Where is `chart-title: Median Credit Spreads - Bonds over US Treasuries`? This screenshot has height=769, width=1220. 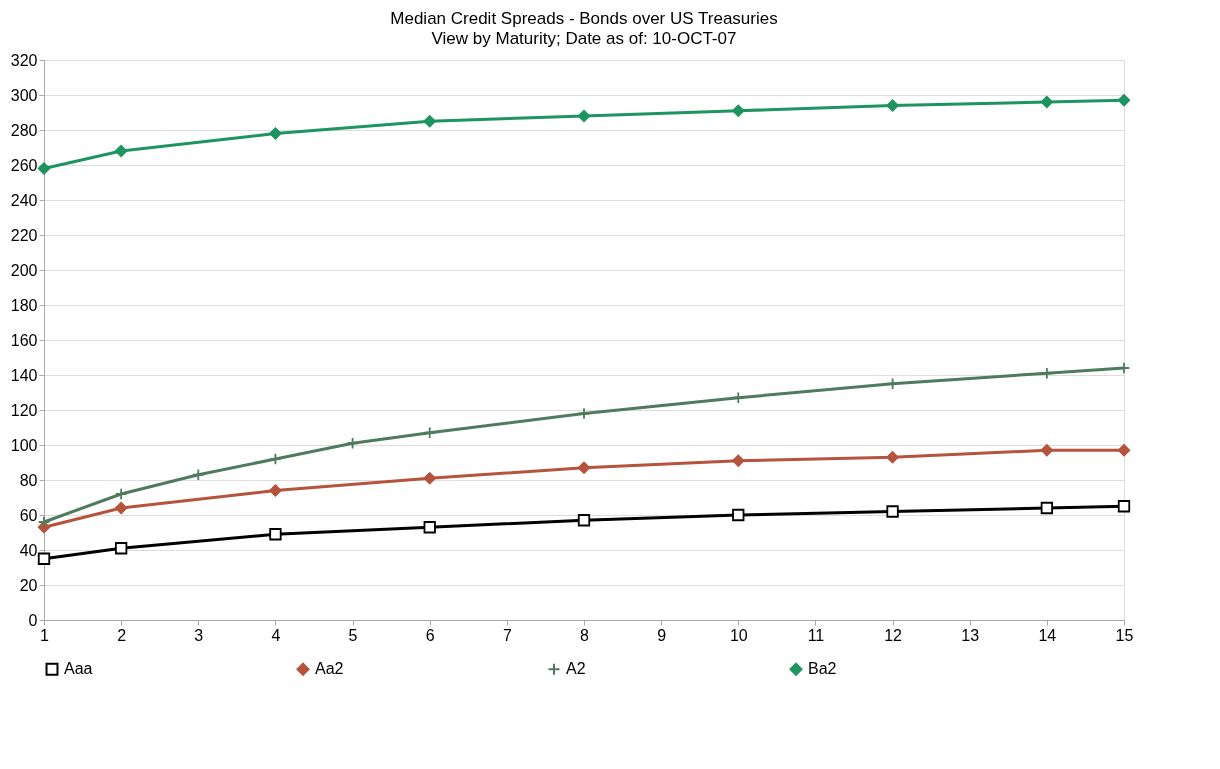
chart-title: Median Credit Spreads - Bonds over US Treasuries is located at coordinates (584, 18).